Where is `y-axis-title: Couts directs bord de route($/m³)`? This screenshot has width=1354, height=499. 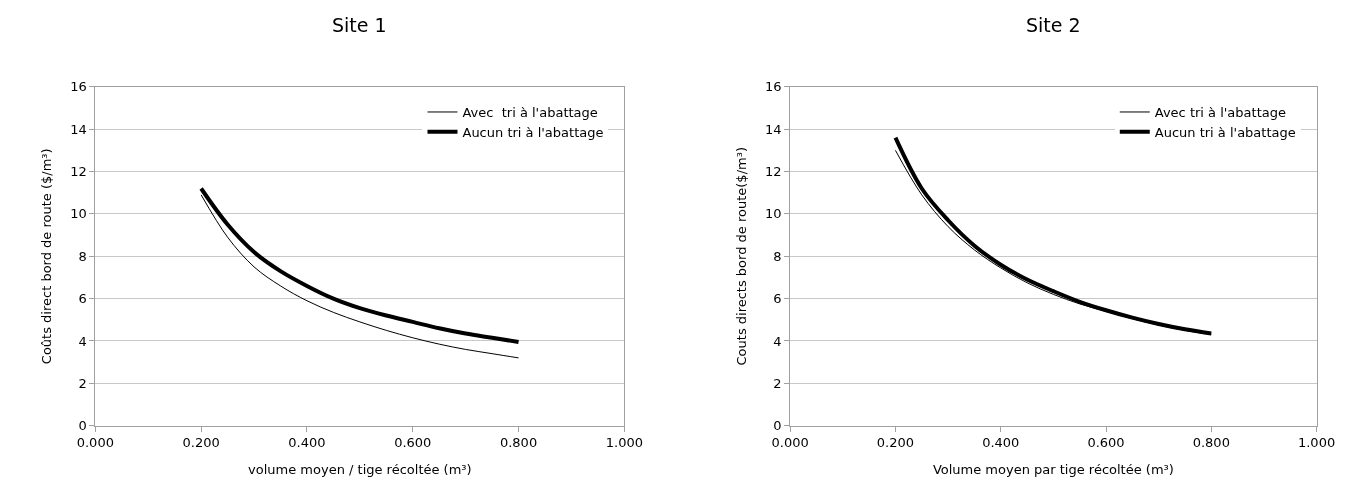 y-axis-title: Couts directs bord de route($/m³) is located at coordinates (741, 256).